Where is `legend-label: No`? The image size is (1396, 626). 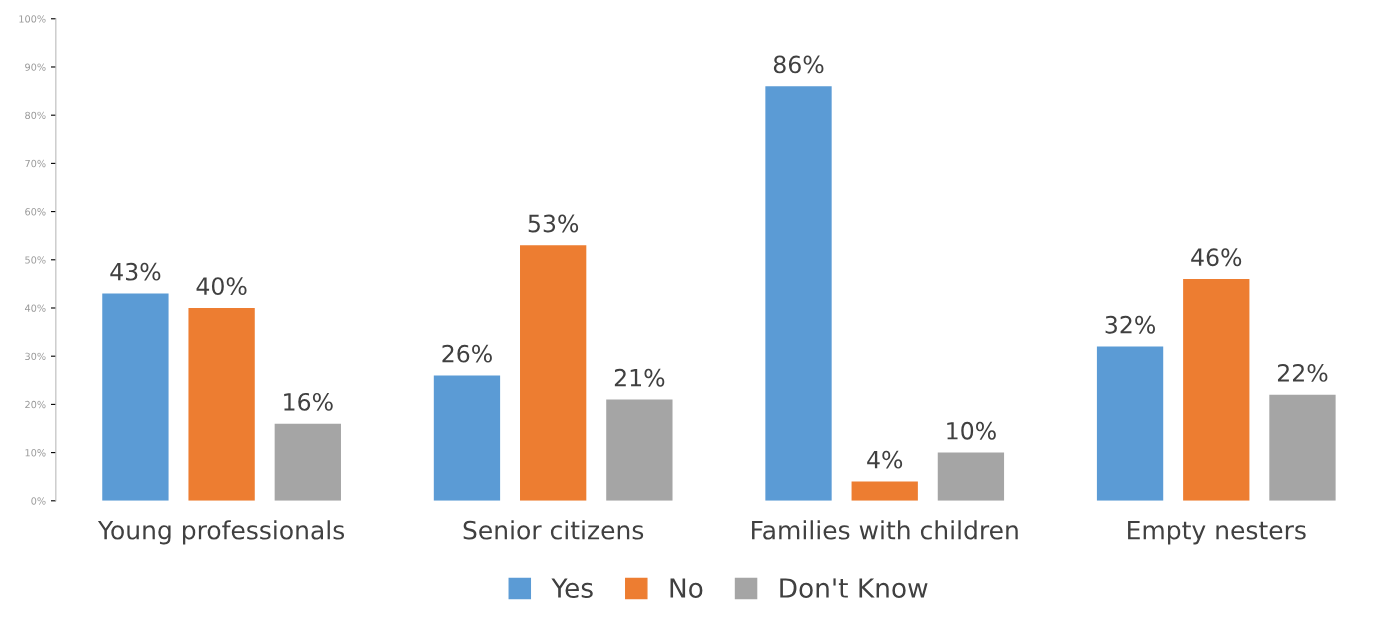 legend-label: No is located at coordinates (686, 588).